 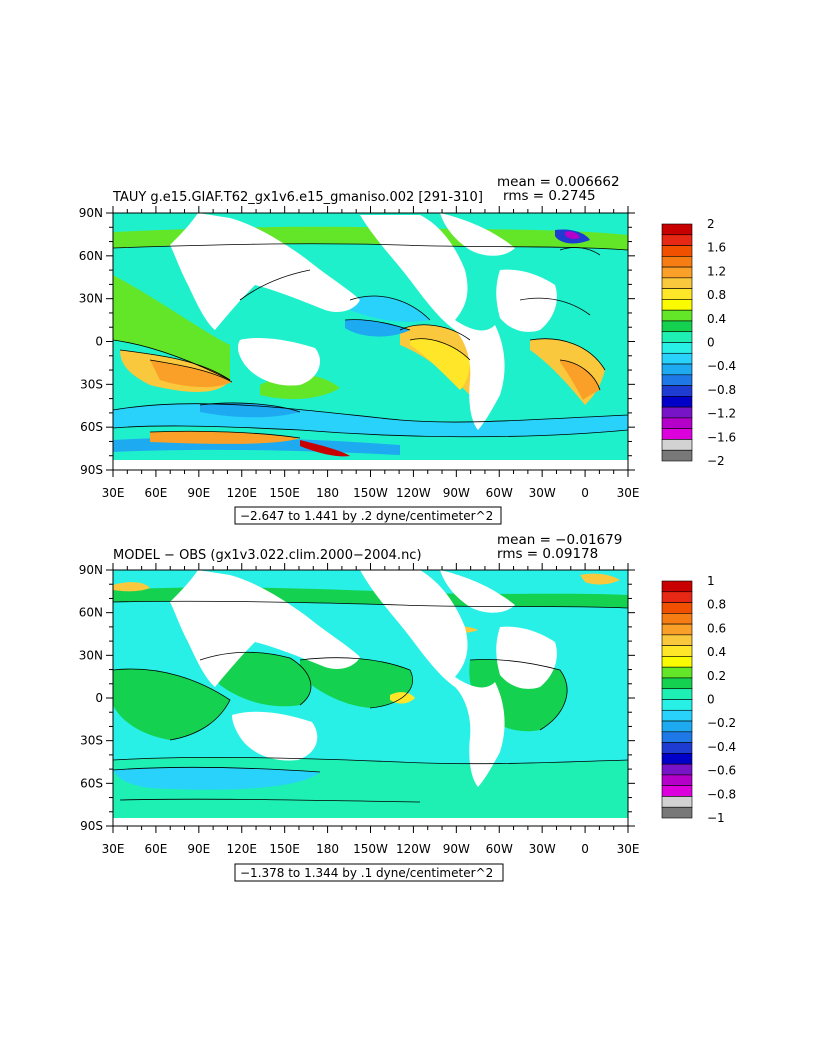 I want to click on bottom-range-box, so click(x=369, y=872).